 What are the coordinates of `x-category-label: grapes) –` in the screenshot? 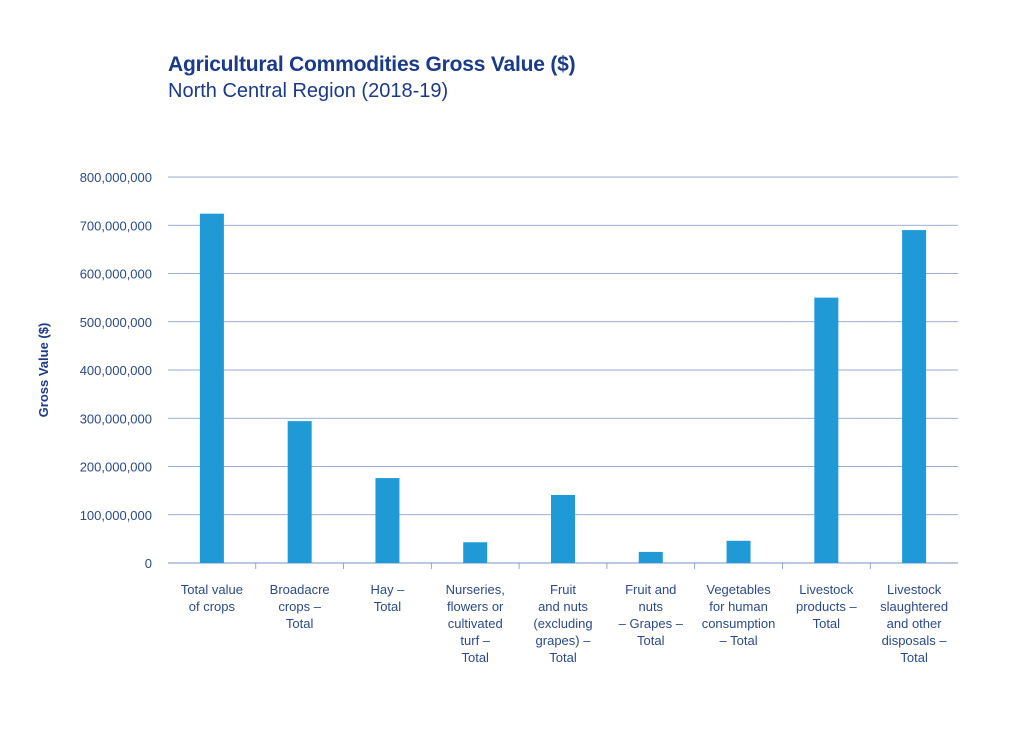 It's located at (564, 640).